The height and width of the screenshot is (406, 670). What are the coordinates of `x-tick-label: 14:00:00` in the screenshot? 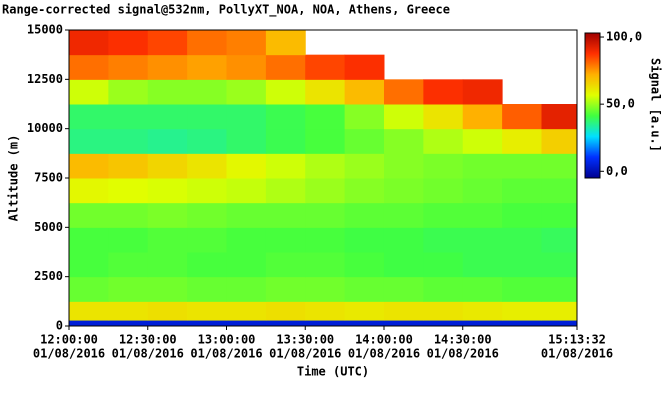 It's located at (384, 340).